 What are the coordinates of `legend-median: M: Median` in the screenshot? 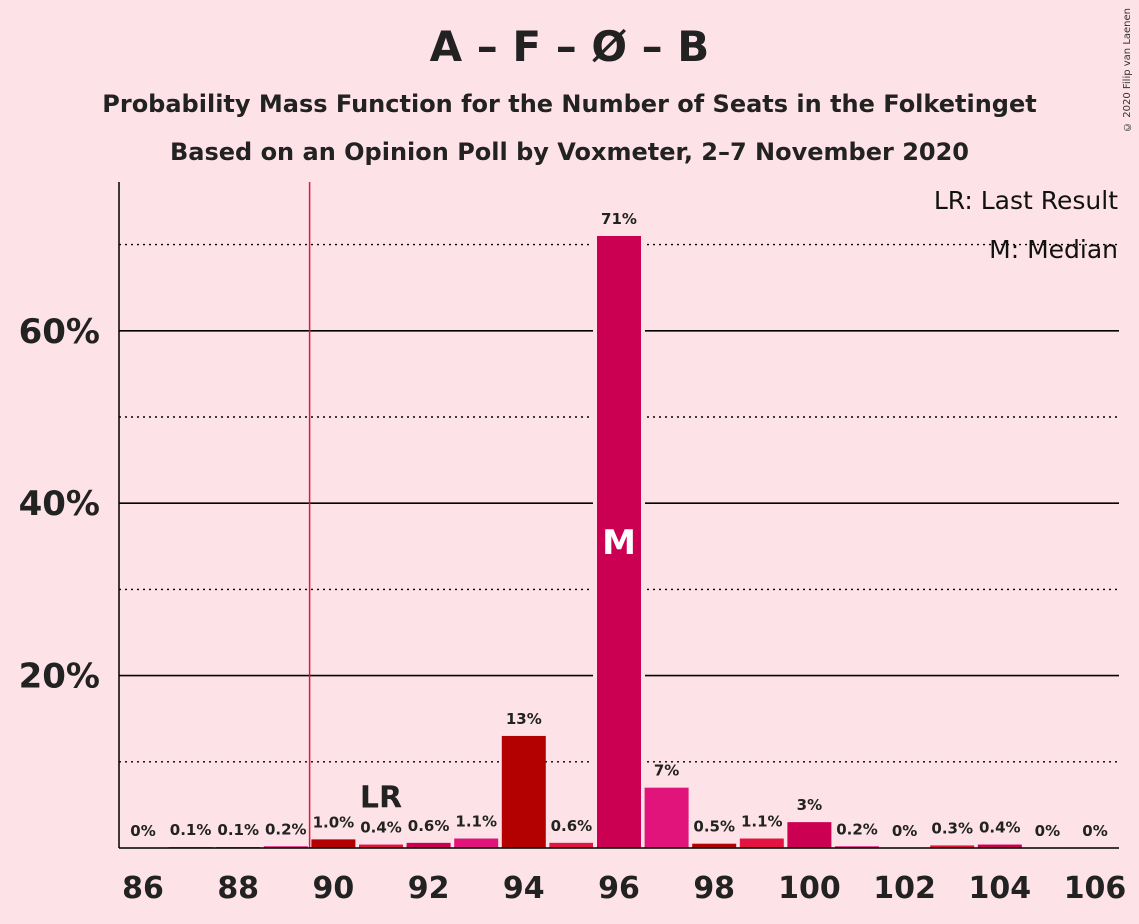 It's located at (1053, 249).